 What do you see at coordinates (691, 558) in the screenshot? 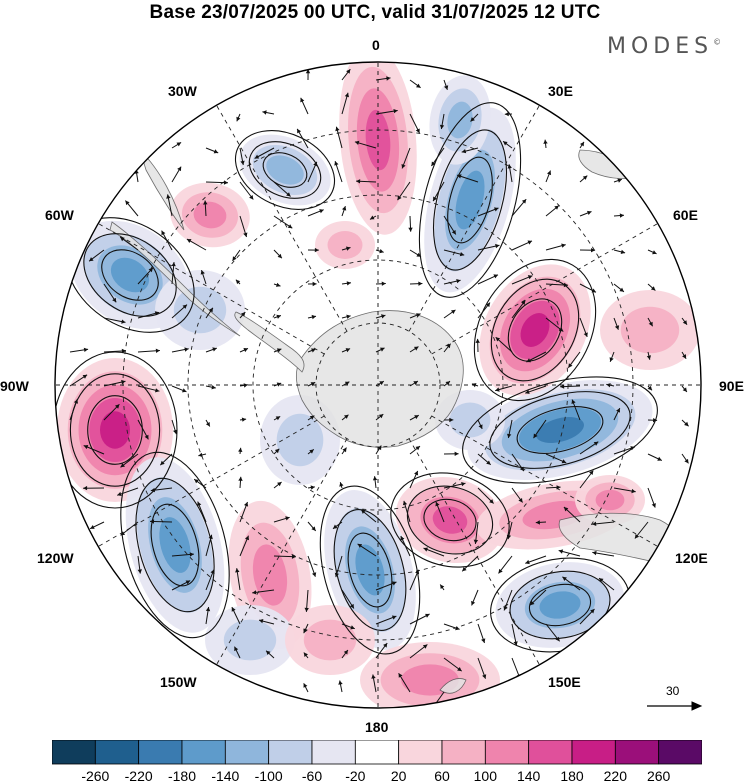
I see `lon-label-120e: 120E` at bounding box center [691, 558].